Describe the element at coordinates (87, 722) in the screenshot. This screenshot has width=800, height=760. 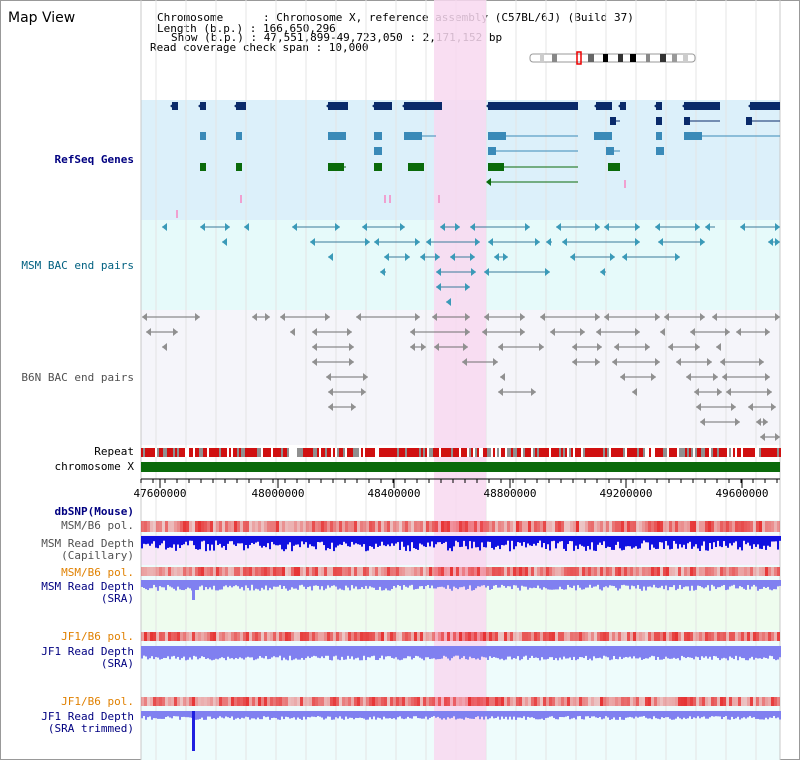
I see `track-label-jf1-read-depth-trimmed: JF1 Read Depth (SRA trimmed)` at that location.